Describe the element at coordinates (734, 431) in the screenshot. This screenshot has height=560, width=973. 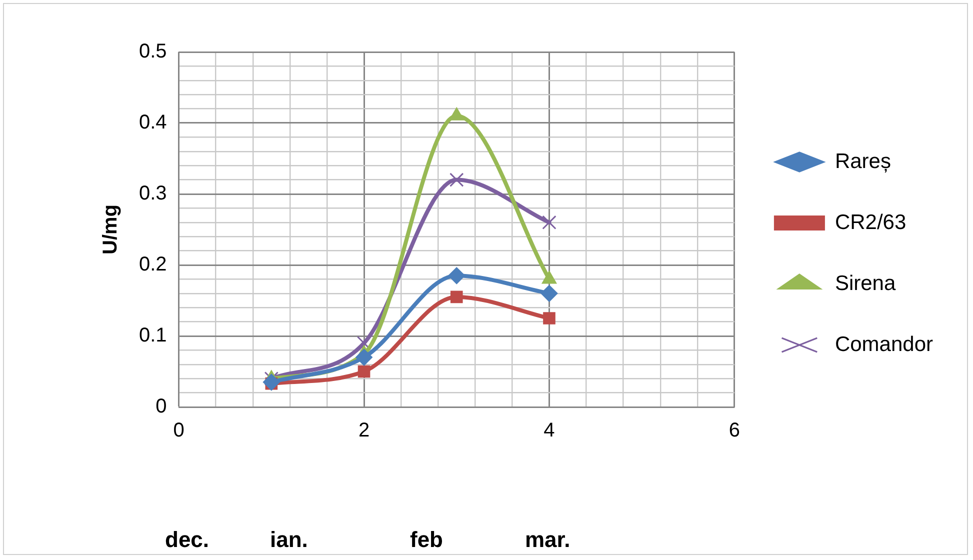
I see `x-tick-label: 6` at that location.